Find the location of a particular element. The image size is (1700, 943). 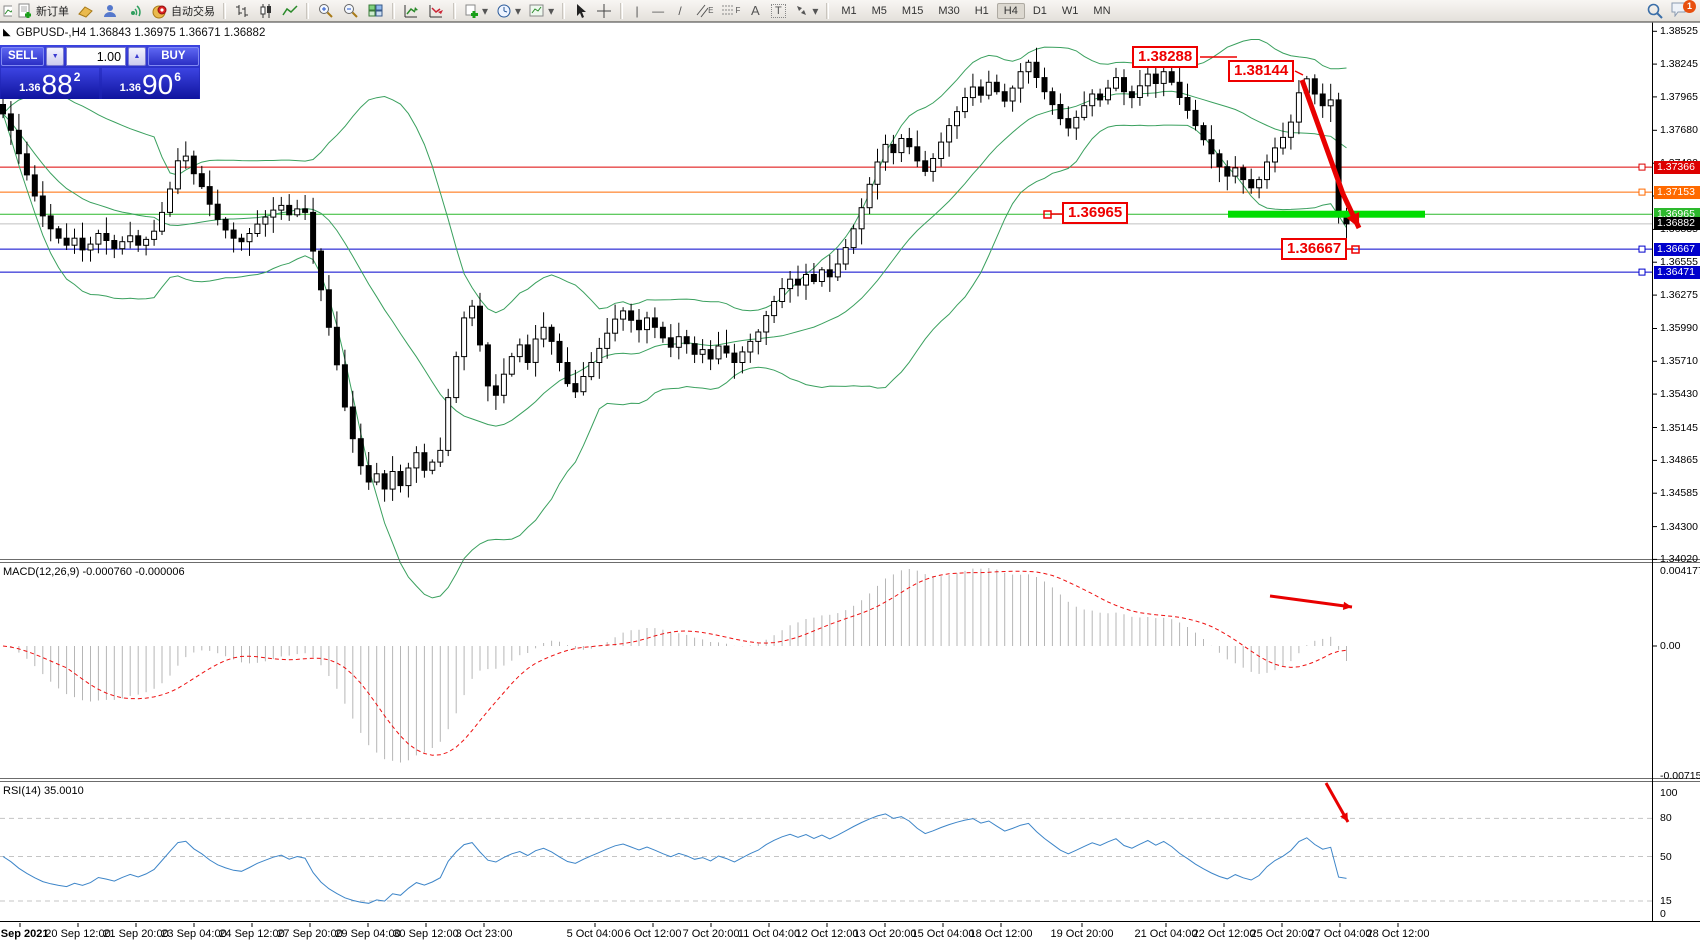

crosshair-tool-button is located at coordinates (604, 11).